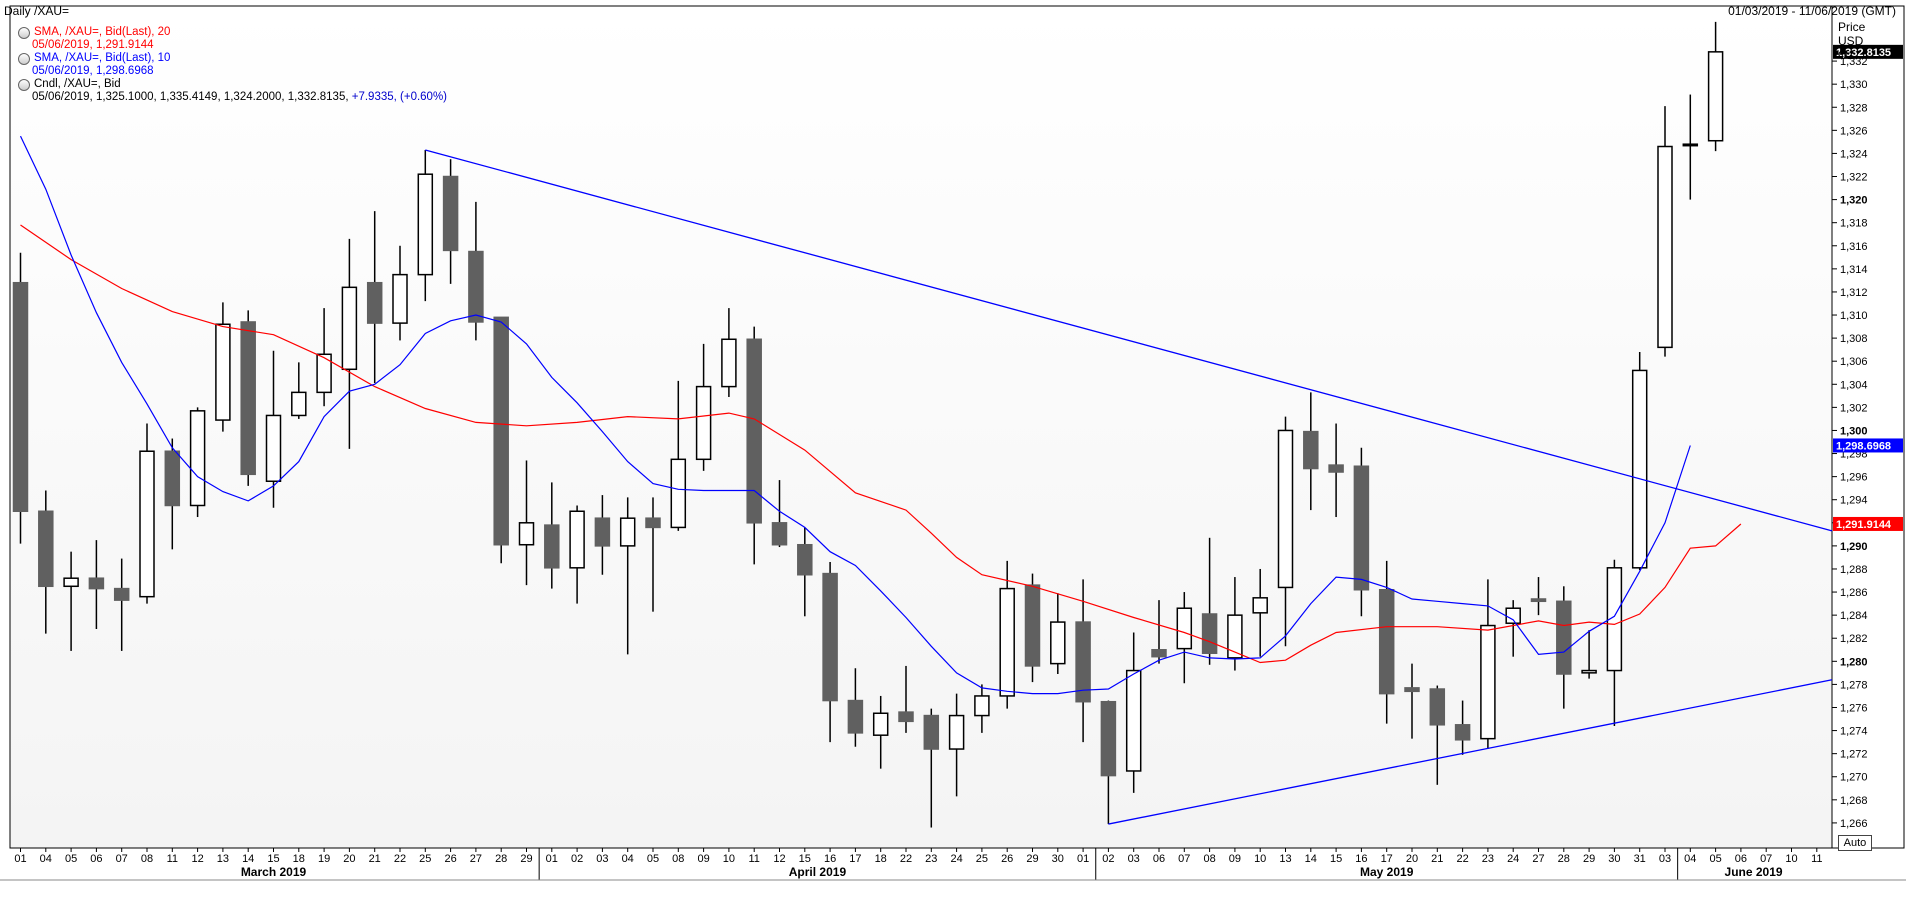  Describe the element at coordinates (476, 859) in the screenshot. I see `x-tick-label: 27` at that location.